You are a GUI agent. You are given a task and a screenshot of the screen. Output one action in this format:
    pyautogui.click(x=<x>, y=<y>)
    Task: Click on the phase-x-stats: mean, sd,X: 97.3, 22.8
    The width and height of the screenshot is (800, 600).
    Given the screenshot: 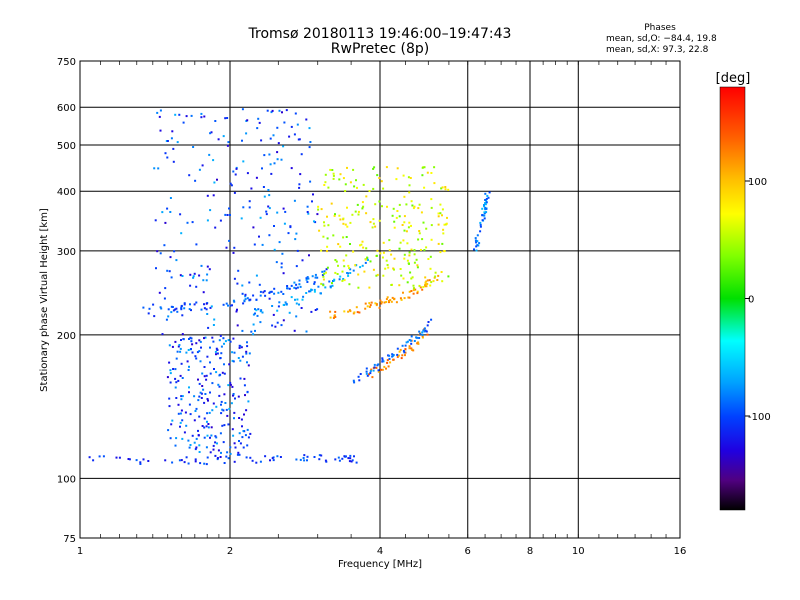 What is the action you would take?
    pyautogui.click(x=657, y=50)
    